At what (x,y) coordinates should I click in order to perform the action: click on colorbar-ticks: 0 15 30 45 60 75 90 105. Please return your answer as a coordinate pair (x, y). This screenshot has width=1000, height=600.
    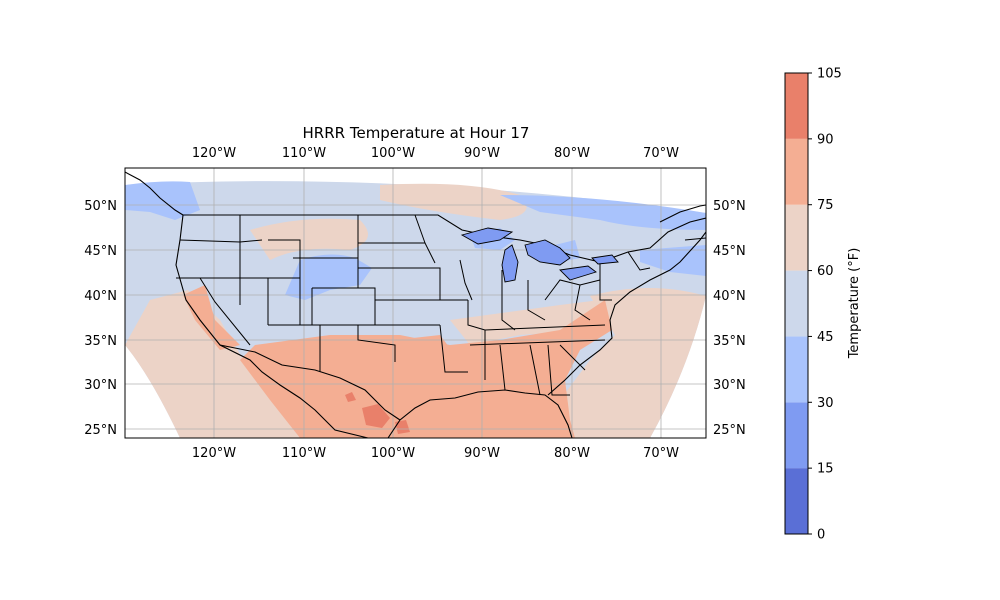
    Looking at the image, I should click on (825, 305).